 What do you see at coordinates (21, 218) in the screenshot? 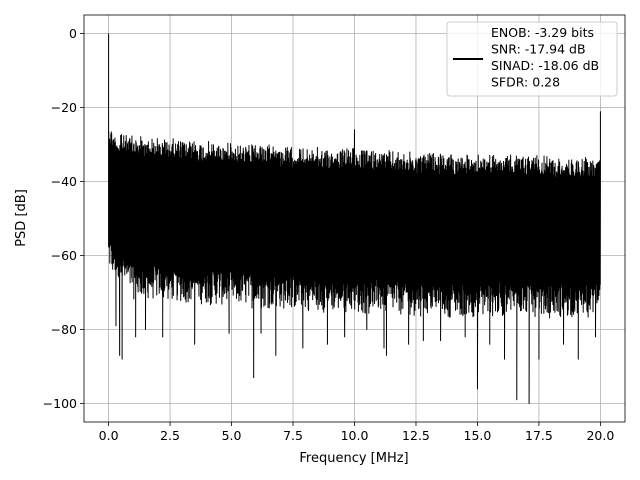
I see `y-axis-label: PSD [dB]` at bounding box center [21, 218].